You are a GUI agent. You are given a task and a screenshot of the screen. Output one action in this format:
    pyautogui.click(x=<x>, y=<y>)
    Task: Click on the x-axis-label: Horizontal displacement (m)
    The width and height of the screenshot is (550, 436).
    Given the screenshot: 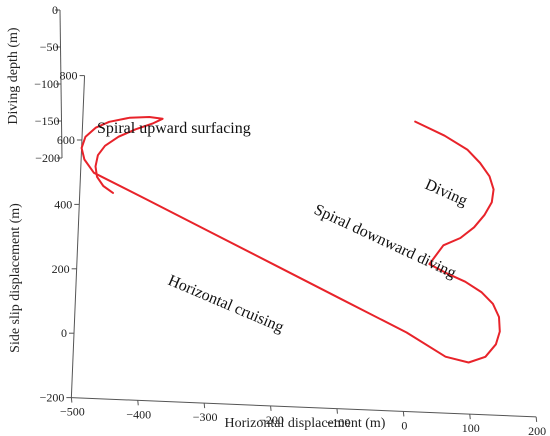 What is the action you would take?
    pyautogui.click(x=305, y=423)
    